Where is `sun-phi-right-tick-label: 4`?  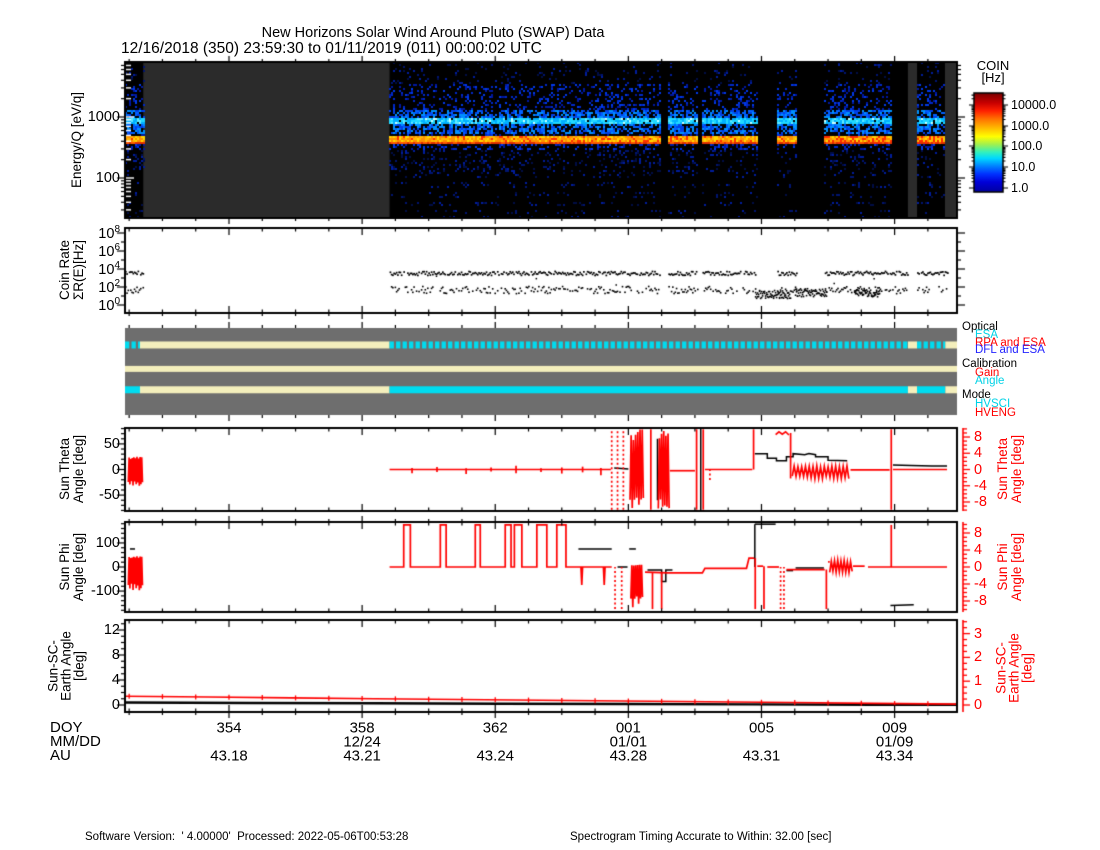 sun-phi-right-tick-label: 4 is located at coordinates (978, 550).